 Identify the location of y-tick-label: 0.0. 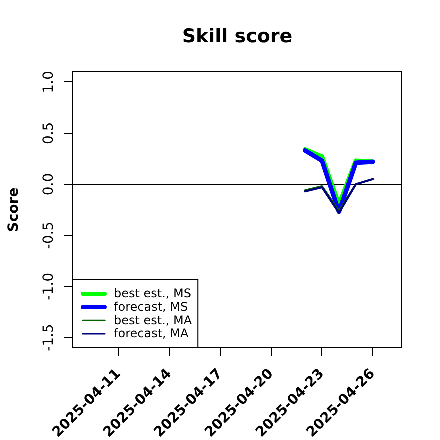
(48, 184).